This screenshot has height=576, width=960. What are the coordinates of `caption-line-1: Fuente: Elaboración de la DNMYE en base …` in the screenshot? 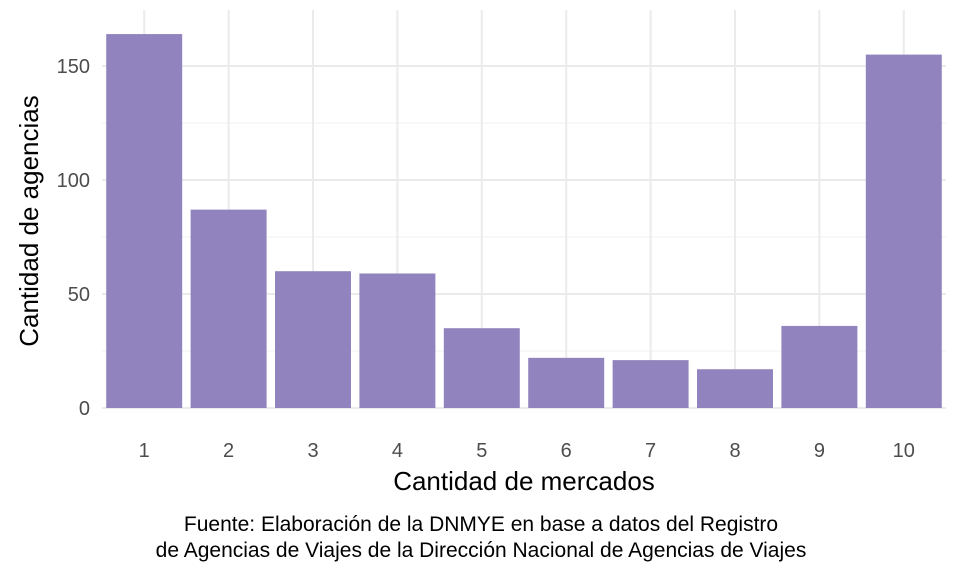 It's located at (481, 524).